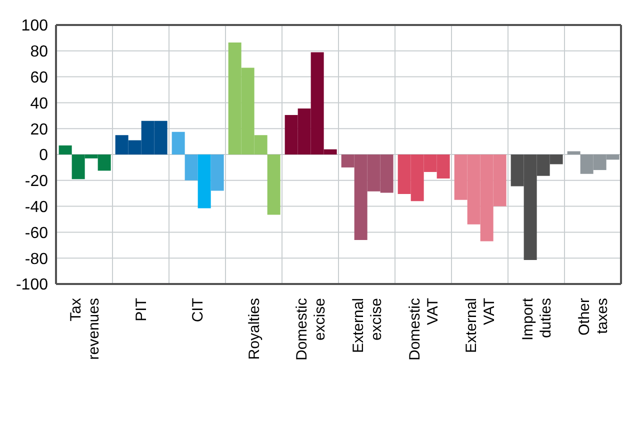 The width and height of the screenshot is (634, 432). Describe the element at coordinates (536, 319) in the screenshot. I see `x-tick-label: Import duties` at that location.